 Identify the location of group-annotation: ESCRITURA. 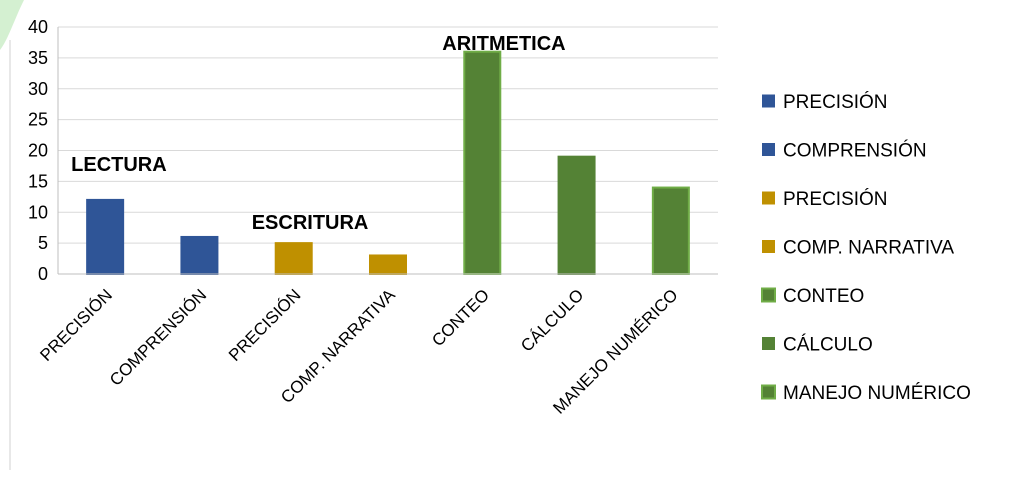
(310, 223).